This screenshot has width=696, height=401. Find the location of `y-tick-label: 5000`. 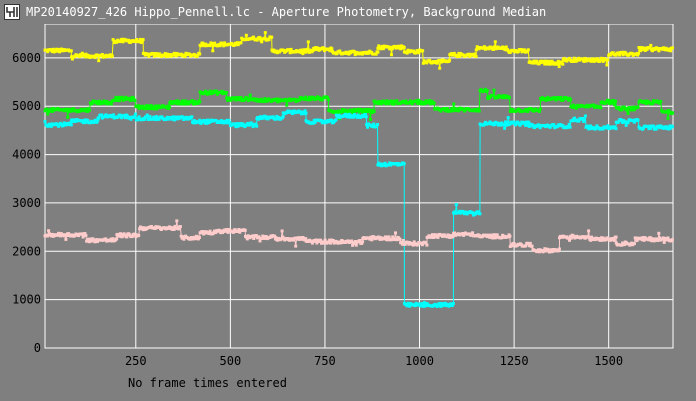

y-tick-label: 5000 is located at coordinates (26, 106).